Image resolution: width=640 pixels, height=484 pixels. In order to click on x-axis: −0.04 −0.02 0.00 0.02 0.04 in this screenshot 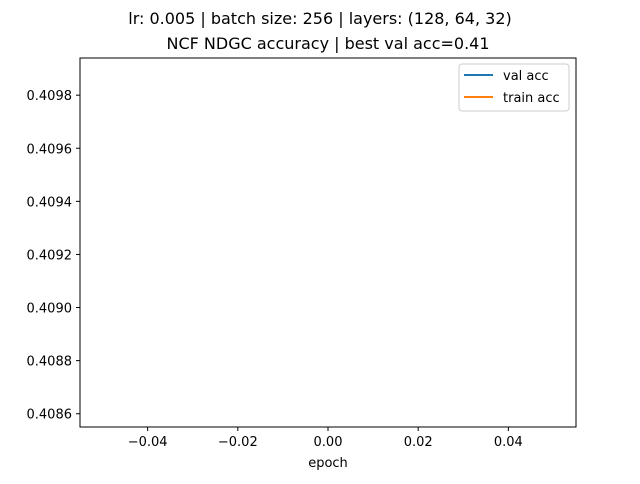, I will do `click(325, 438)`.